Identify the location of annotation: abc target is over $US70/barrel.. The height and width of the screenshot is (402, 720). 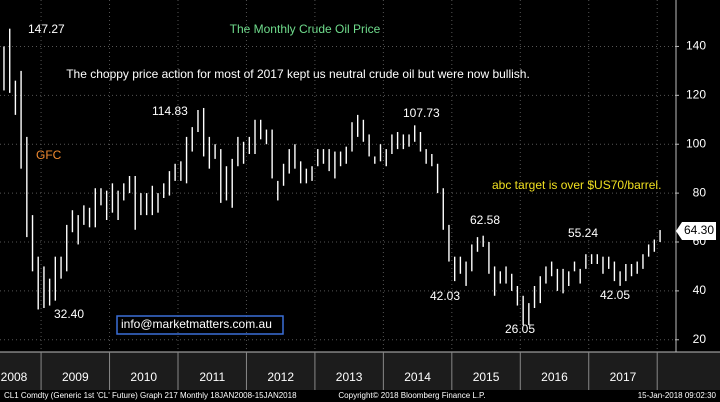
(576, 185).